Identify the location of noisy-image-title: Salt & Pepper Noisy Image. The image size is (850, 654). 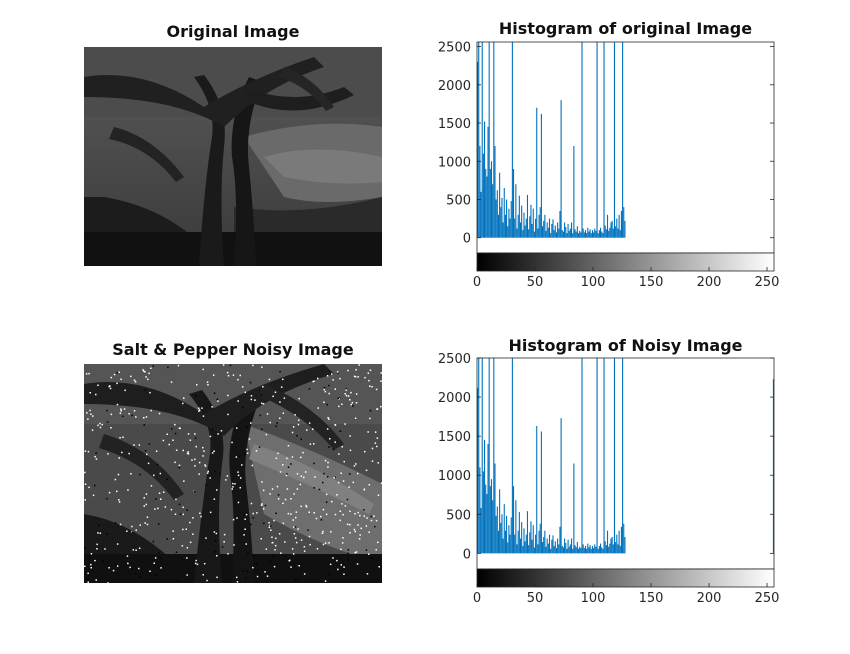
(233, 349).